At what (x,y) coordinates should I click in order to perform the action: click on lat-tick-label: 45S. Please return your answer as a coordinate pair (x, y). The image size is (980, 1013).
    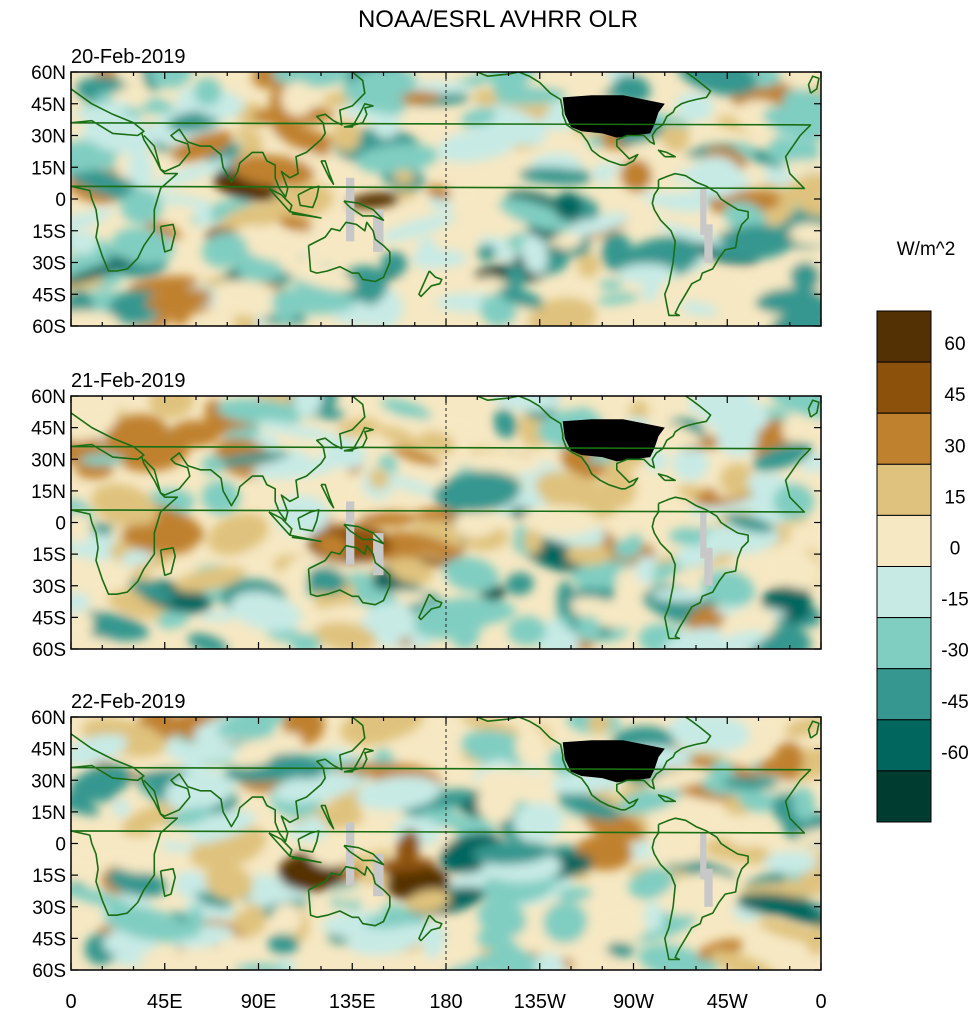
    Looking at the image, I should click on (49, 295).